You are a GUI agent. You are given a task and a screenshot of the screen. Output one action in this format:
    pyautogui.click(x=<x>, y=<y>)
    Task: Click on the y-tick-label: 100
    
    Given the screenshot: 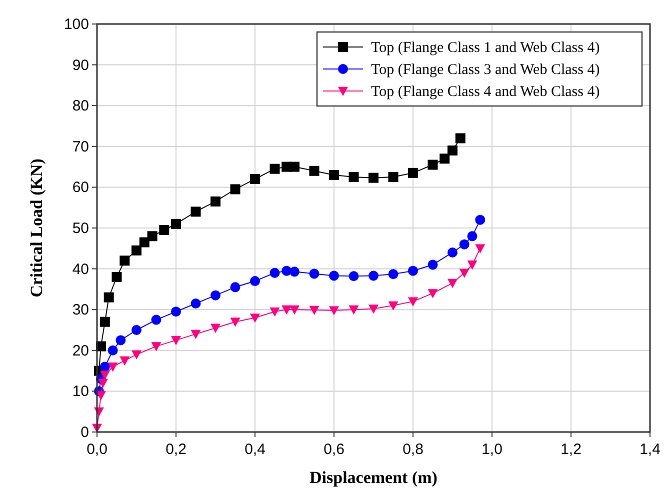 What is the action you would take?
    pyautogui.click(x=76, y=24)
    